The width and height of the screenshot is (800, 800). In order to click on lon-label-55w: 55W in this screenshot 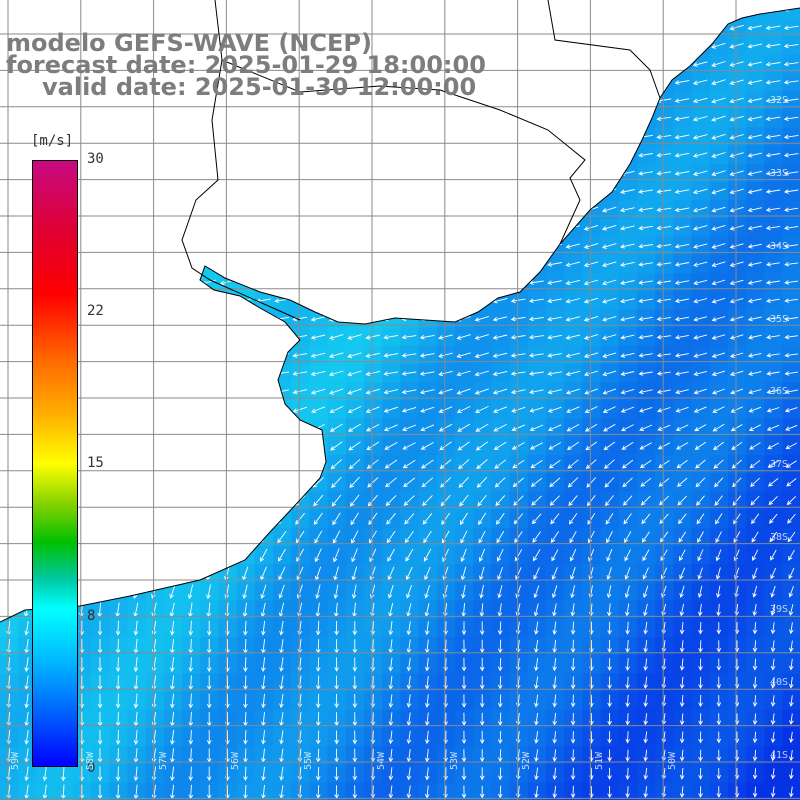, I will do `click(308, 760)`.